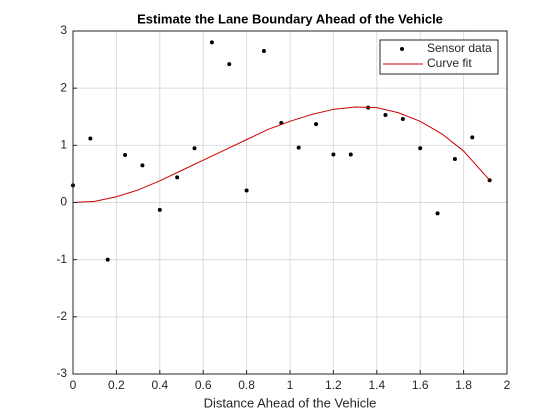 The width and height of the screenshot is (560, 420). Describe the element at coordinates (420, 385) in the screenshot. I see `x-tick-label: 1.6` at that location.